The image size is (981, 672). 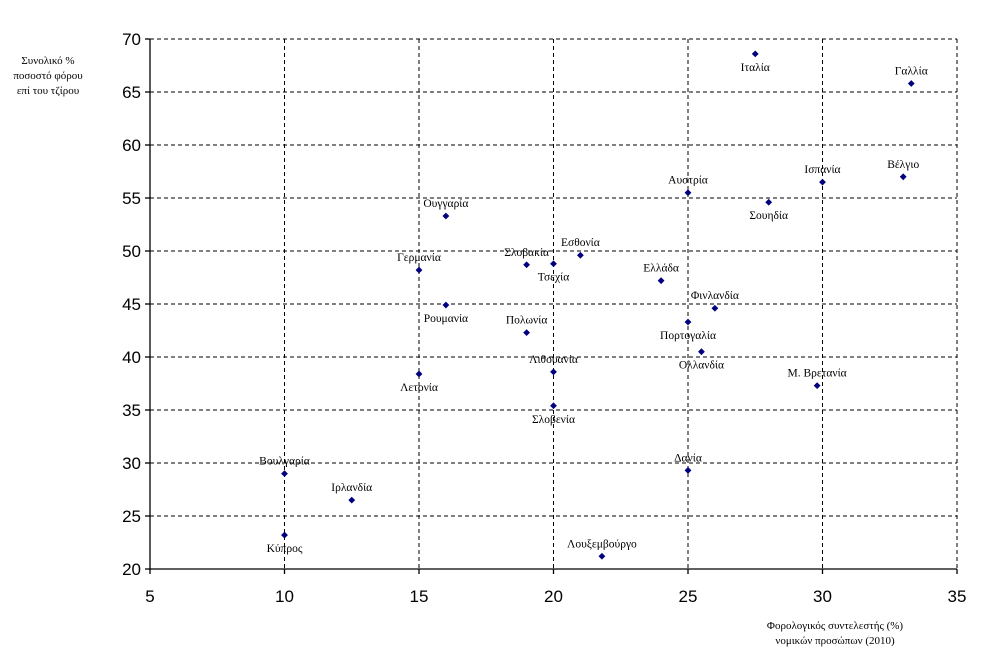 What do you see at coordinates (911, 72) in the screenshot?
I see `data-point-label: Γαλλία` at bounding box center [911, 72].